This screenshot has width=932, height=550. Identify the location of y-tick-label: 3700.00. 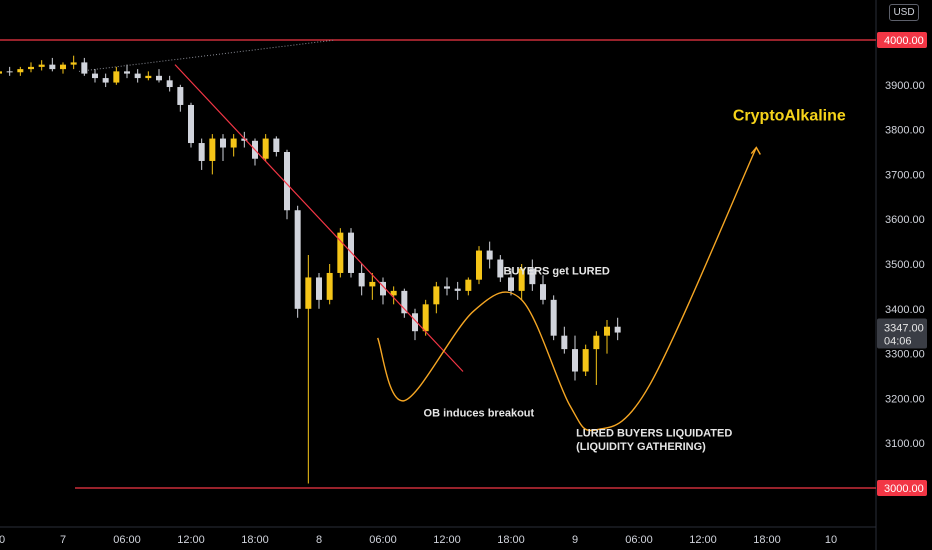
(905, 175).